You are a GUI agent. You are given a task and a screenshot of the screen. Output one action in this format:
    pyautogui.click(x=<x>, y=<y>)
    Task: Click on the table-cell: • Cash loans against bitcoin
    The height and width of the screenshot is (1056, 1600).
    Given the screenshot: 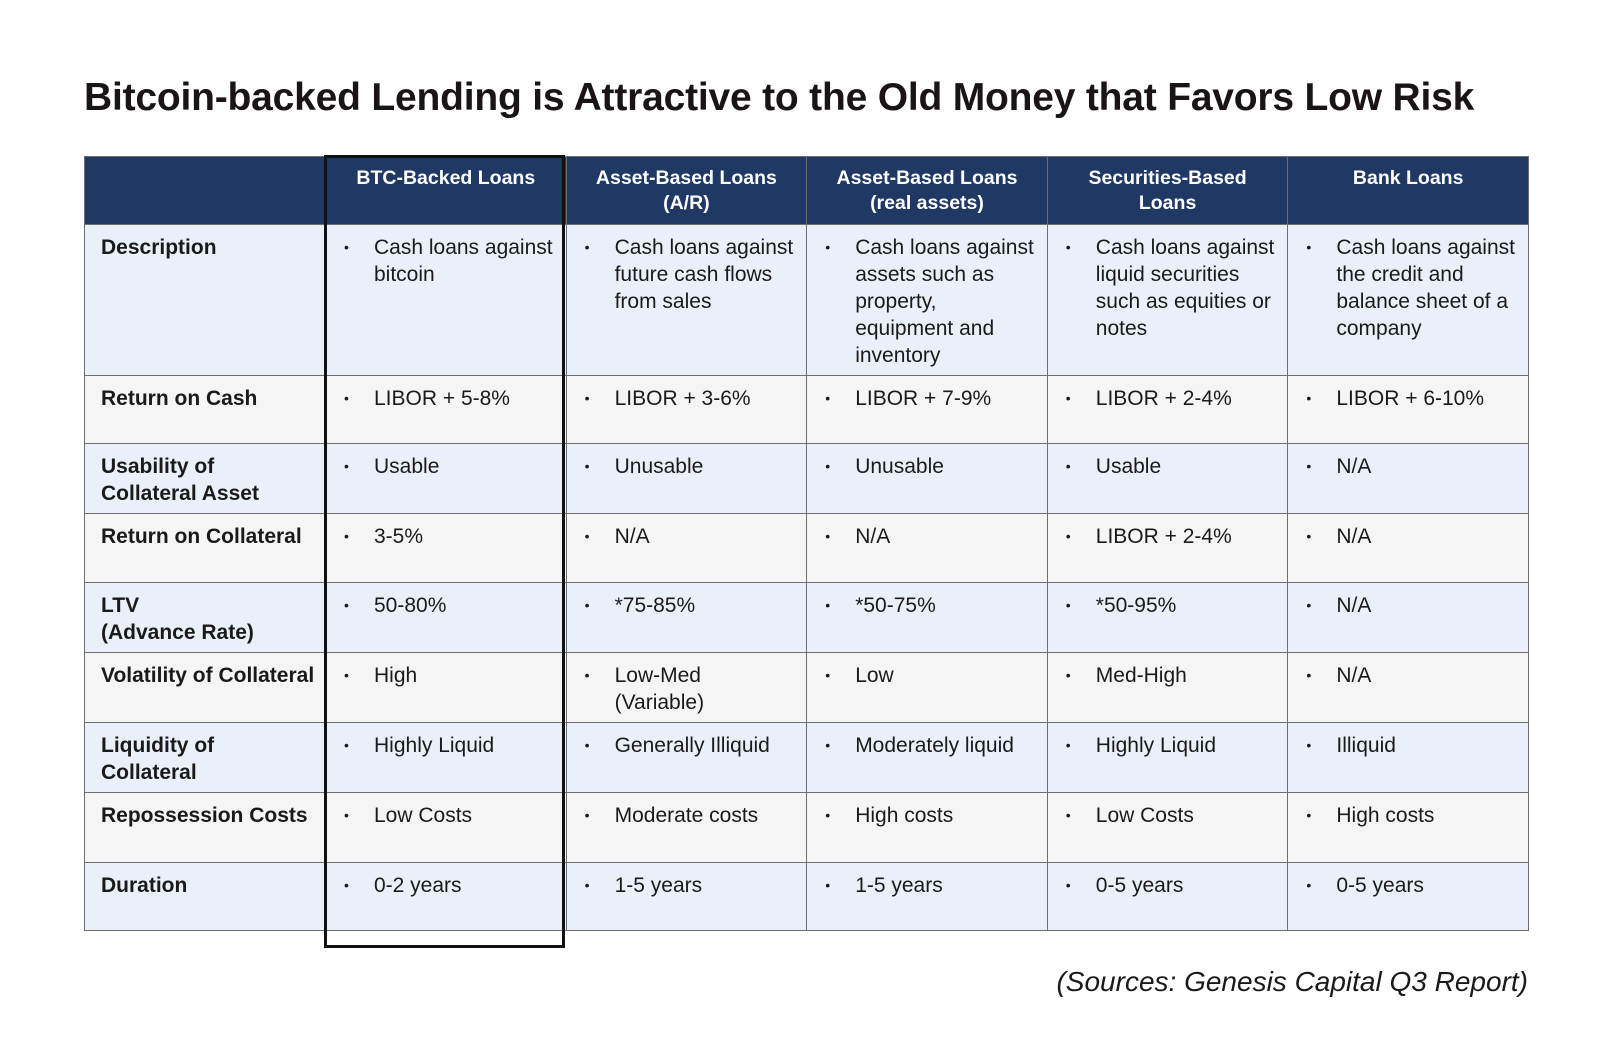 What is the action you would take?
    pyautogui.click(x=446, y=300)
    